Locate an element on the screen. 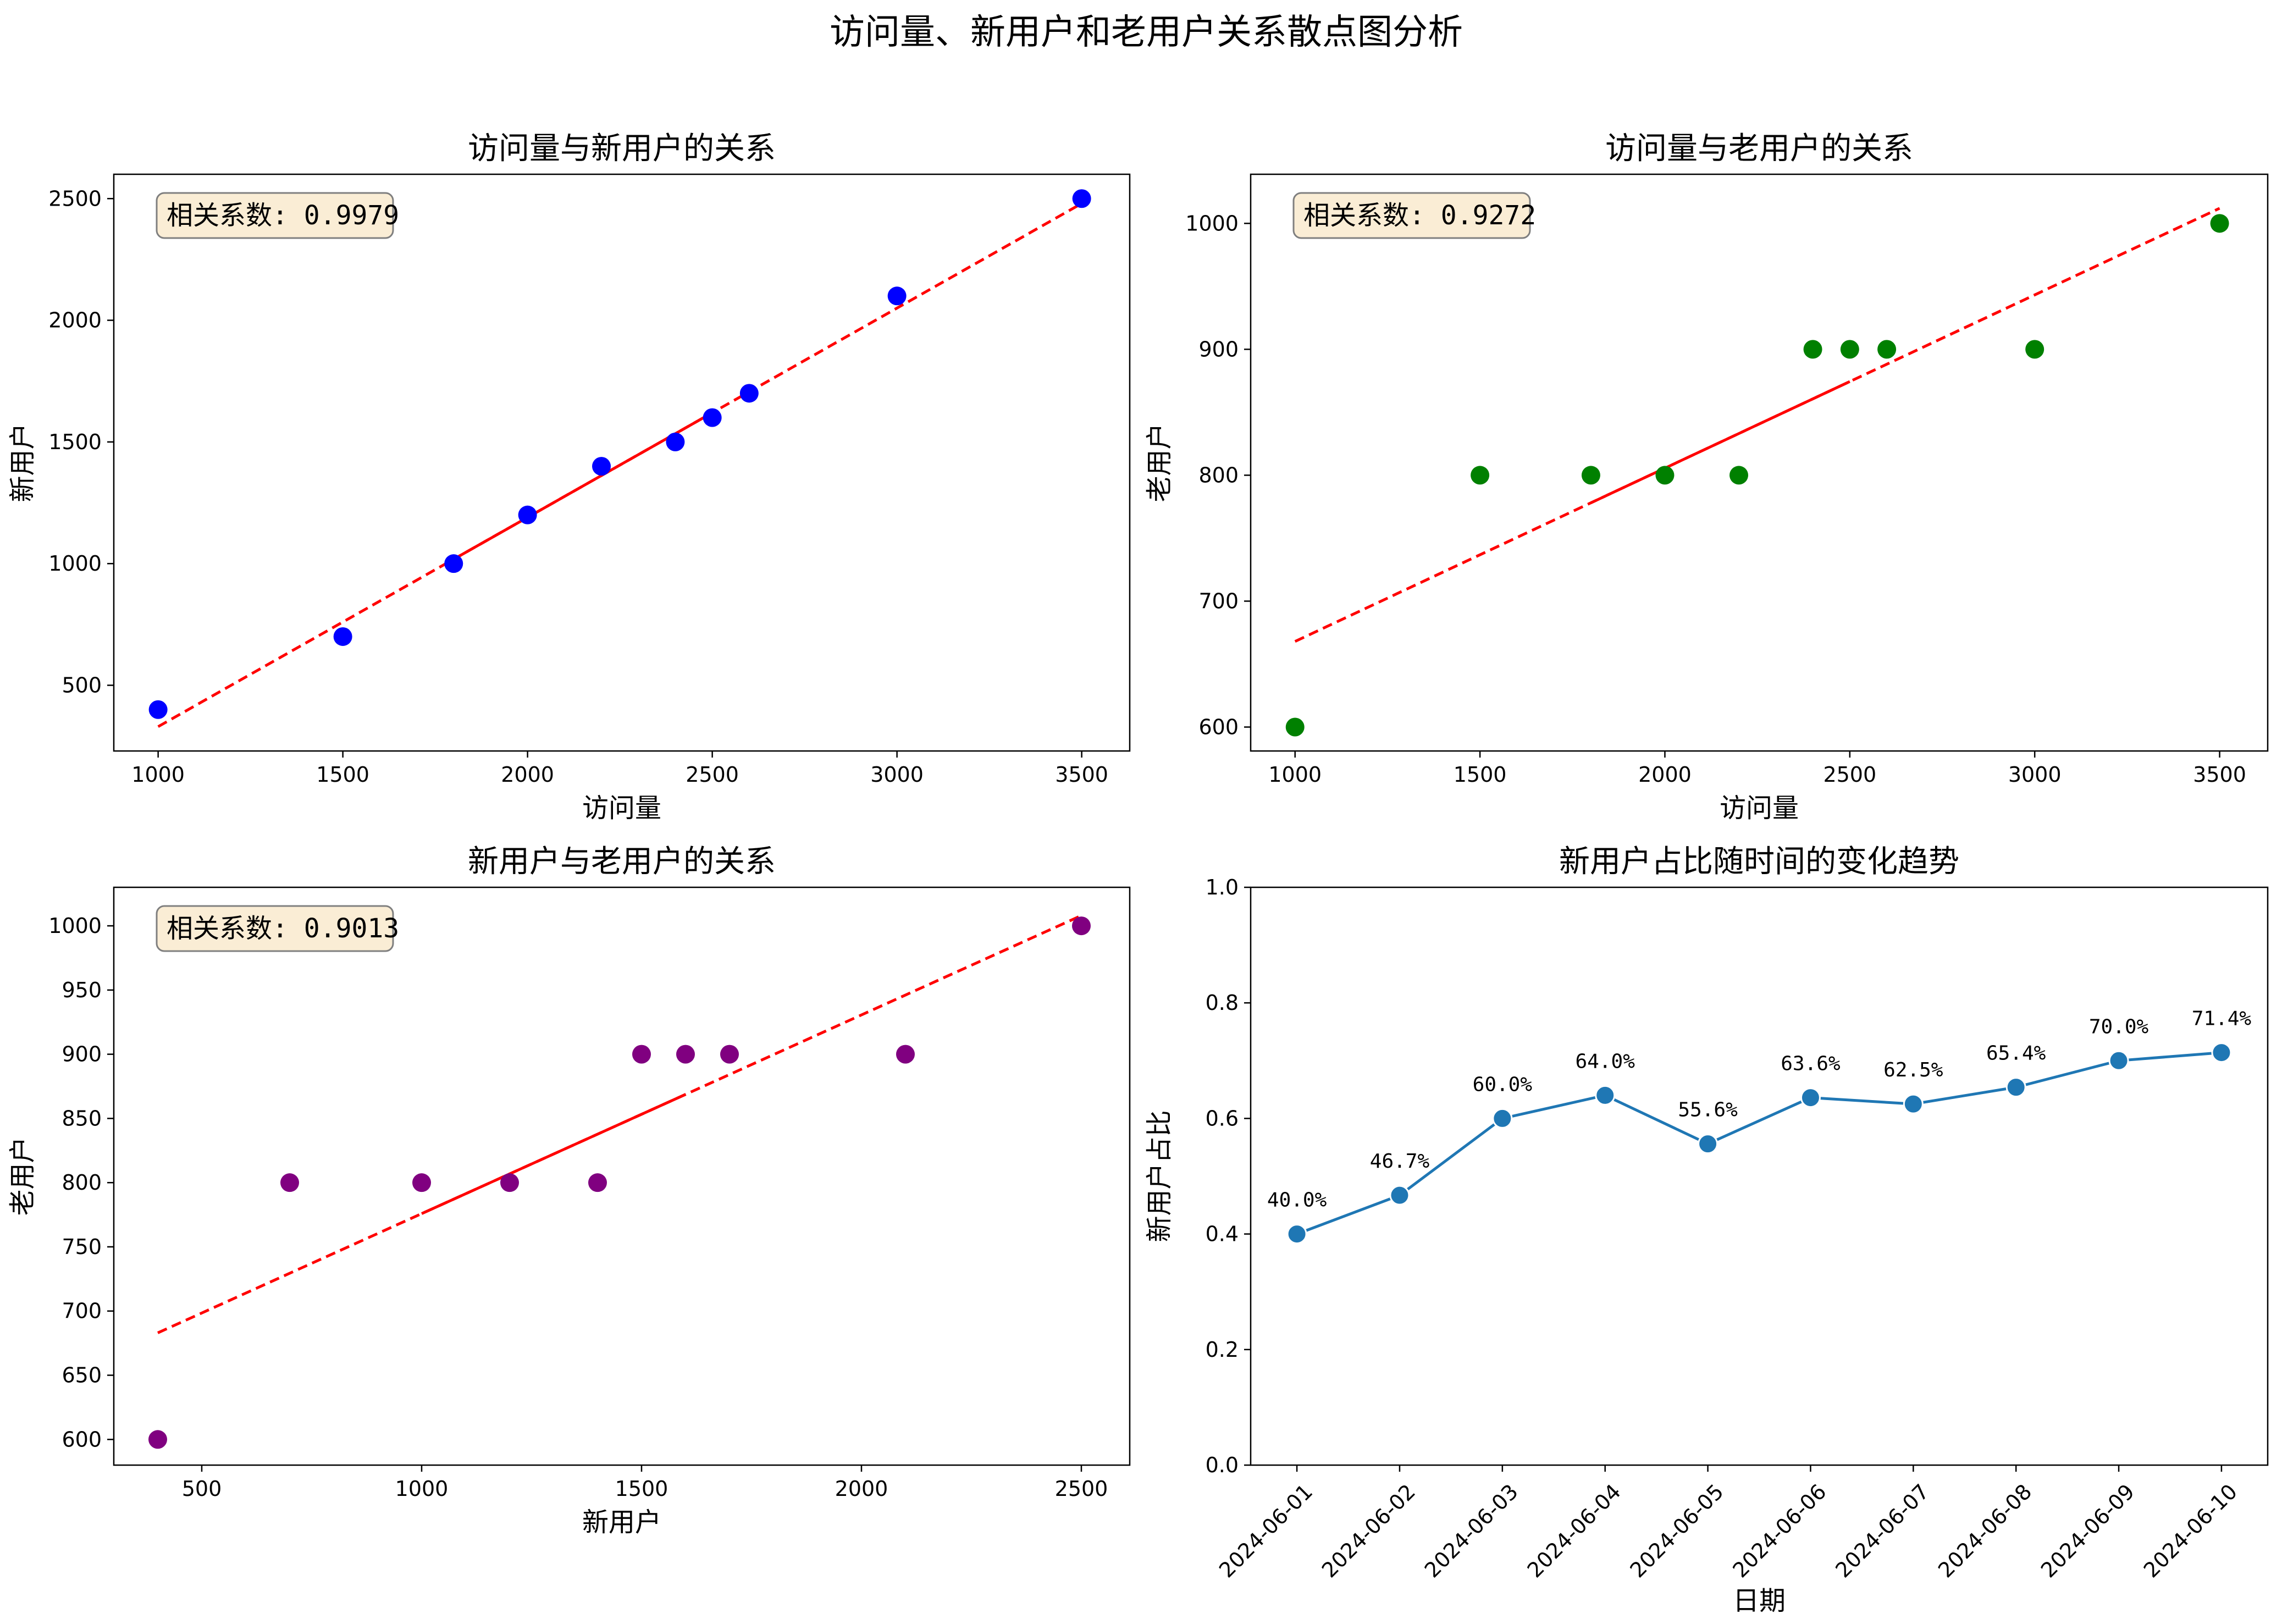  data-label: 71.4% is located at coordinates (2222, 1019).